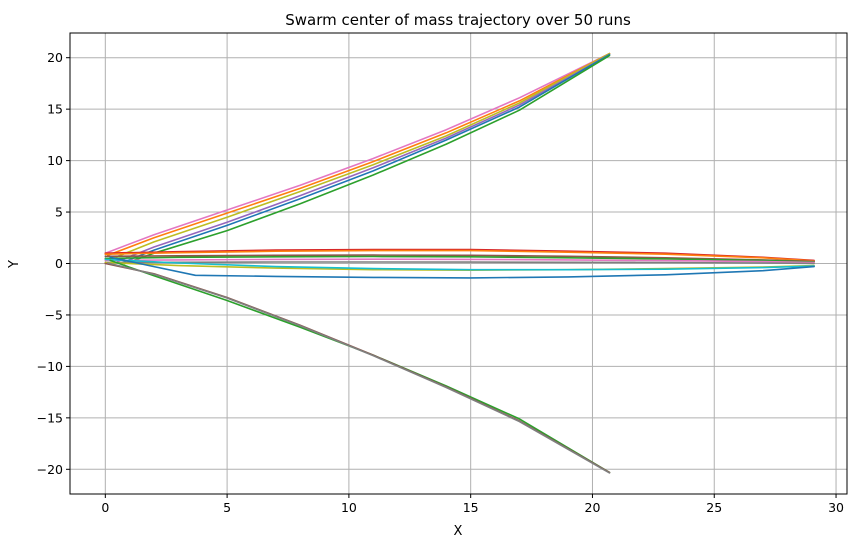 The width and height of the screenshot is (853, 547). What do you see at coordinates (593, 507) in the screenshot?
I see `x-tick-label: 20` at bounding box center [593, 507].